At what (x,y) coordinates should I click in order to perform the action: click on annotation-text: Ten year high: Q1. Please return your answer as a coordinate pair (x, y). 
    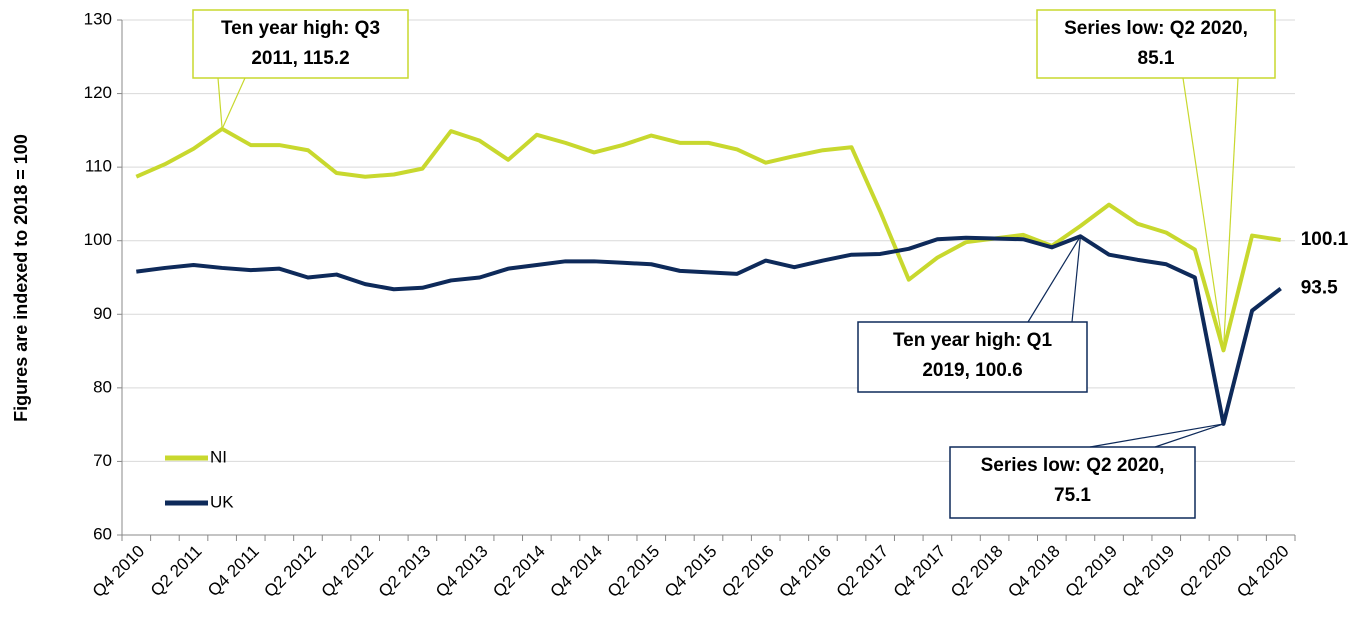
    Looking at the image, I should click on (973, 340).